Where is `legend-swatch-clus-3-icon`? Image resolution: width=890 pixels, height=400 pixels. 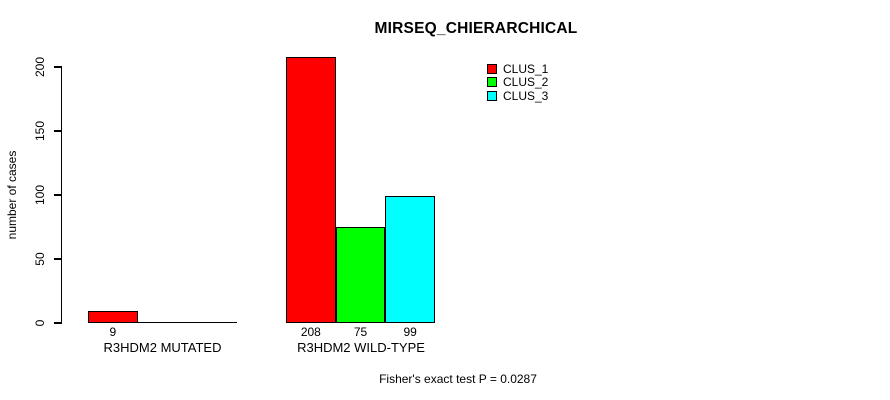 legend-swatch-clus-3-icon is located at coordinates (492, 95).